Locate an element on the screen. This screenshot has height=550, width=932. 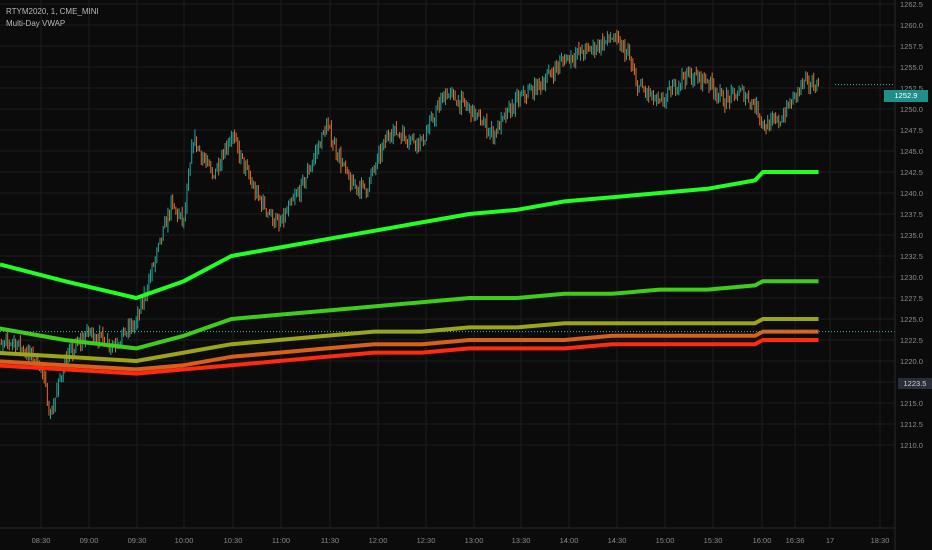
y-tick-label: 1240.0 is located at coordinates (911, 193).